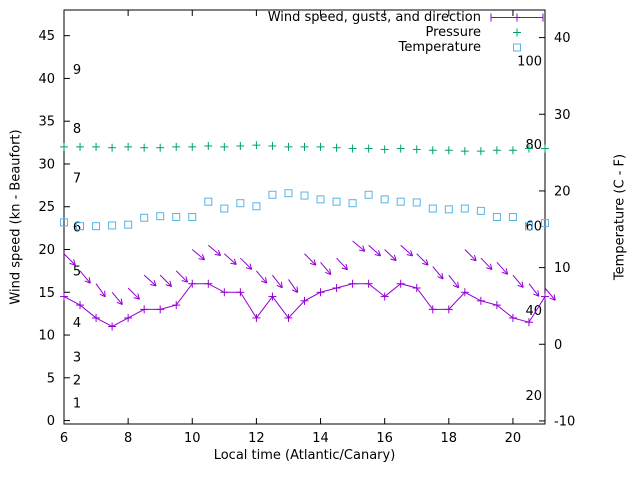 The width and height of the screenshot is (640, 480). Describe the element at coordinates (77, 323) in the screenshot. I see `svg-text: 4` at that location.